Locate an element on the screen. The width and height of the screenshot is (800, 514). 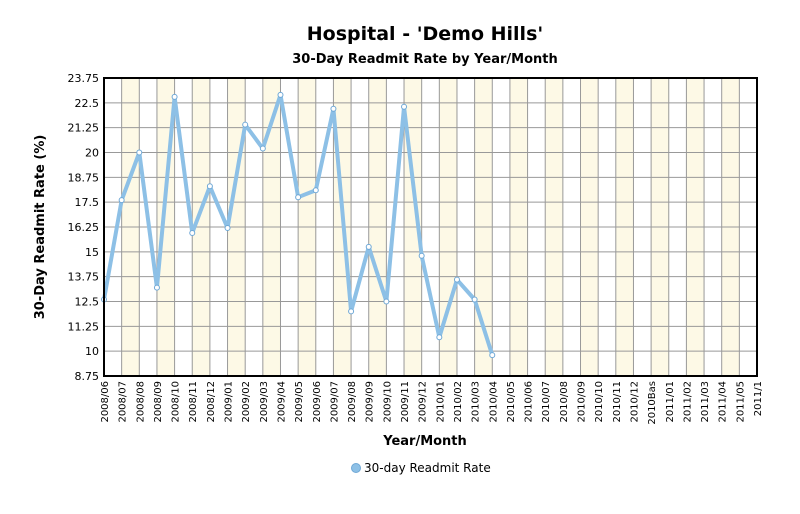
legend-marker is located at coordinates (356, 468).